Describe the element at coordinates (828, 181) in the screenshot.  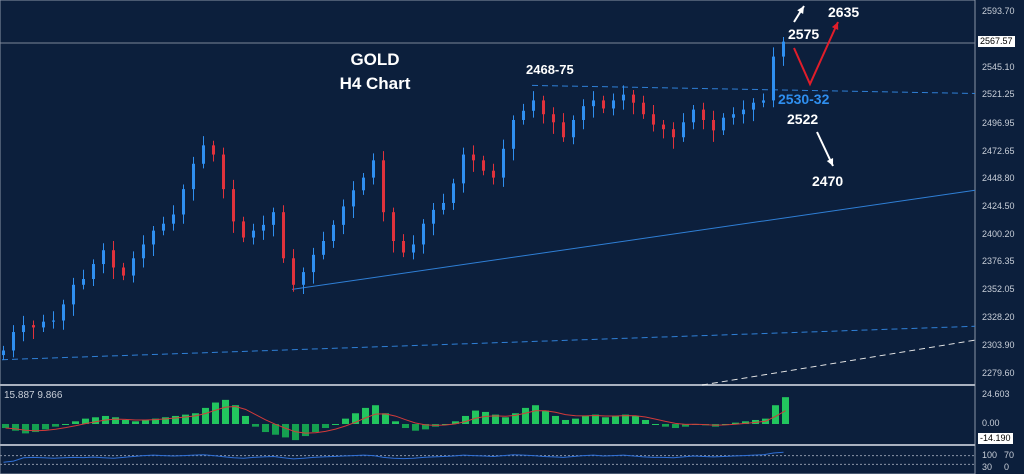
I see `target-down-label: 2470` at that location.